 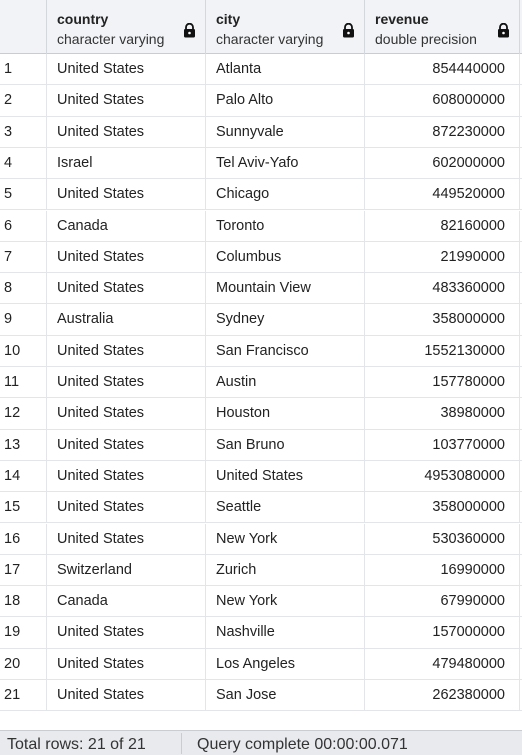 I want to click on city-cell: Atlanta, so click(x=285, y=69).